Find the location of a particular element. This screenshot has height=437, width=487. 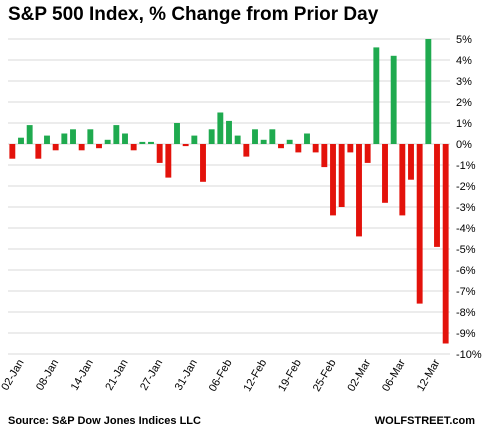

y-tick-label: -10% is located at coordinates (469, 355).